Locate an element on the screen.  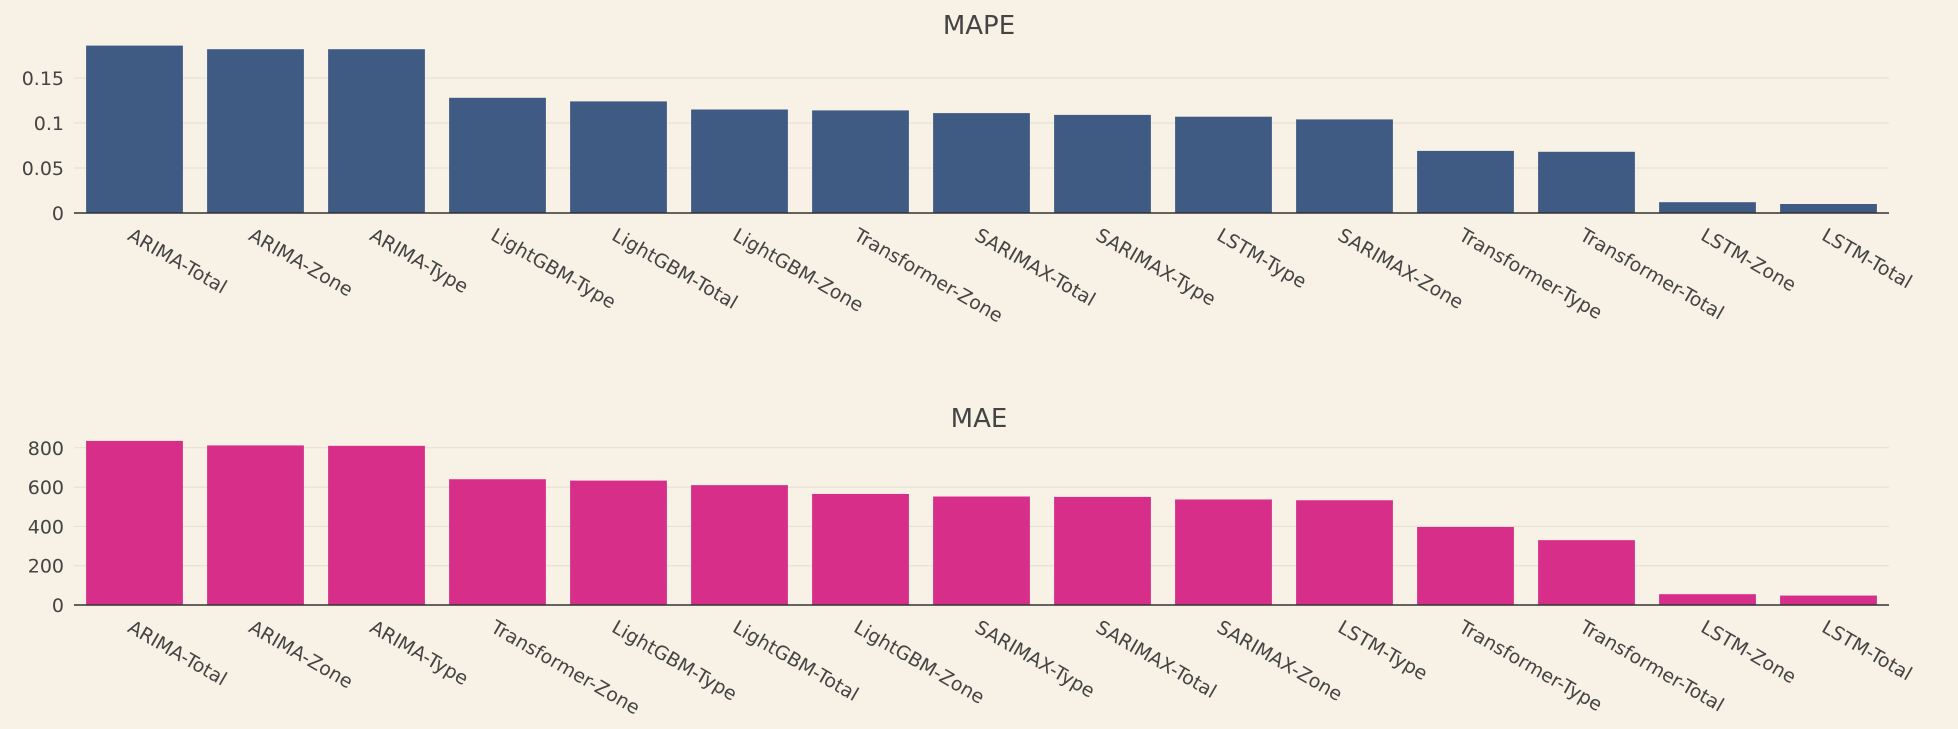
mae-y-tick-label: 600 is located at coordinates (46, 488).